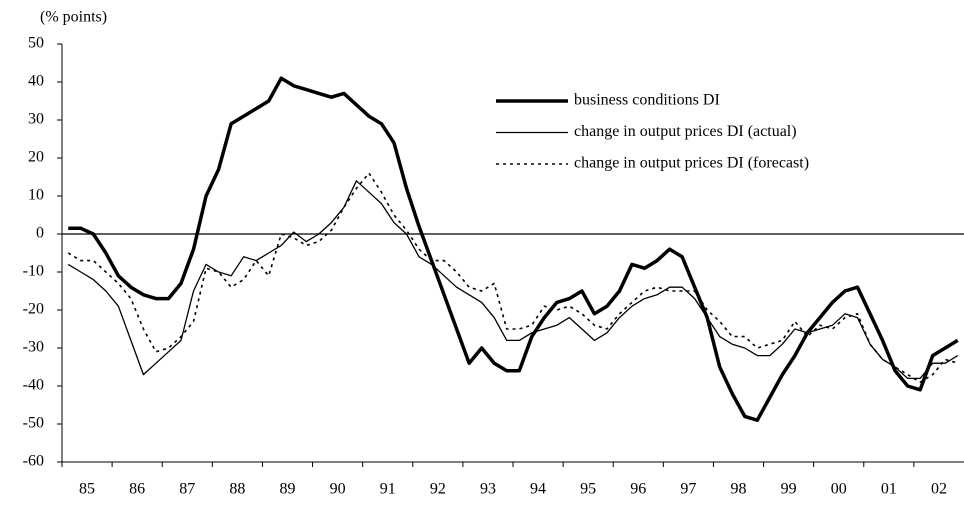  I want to click on x-tick-label: 00, so click(839, 489).